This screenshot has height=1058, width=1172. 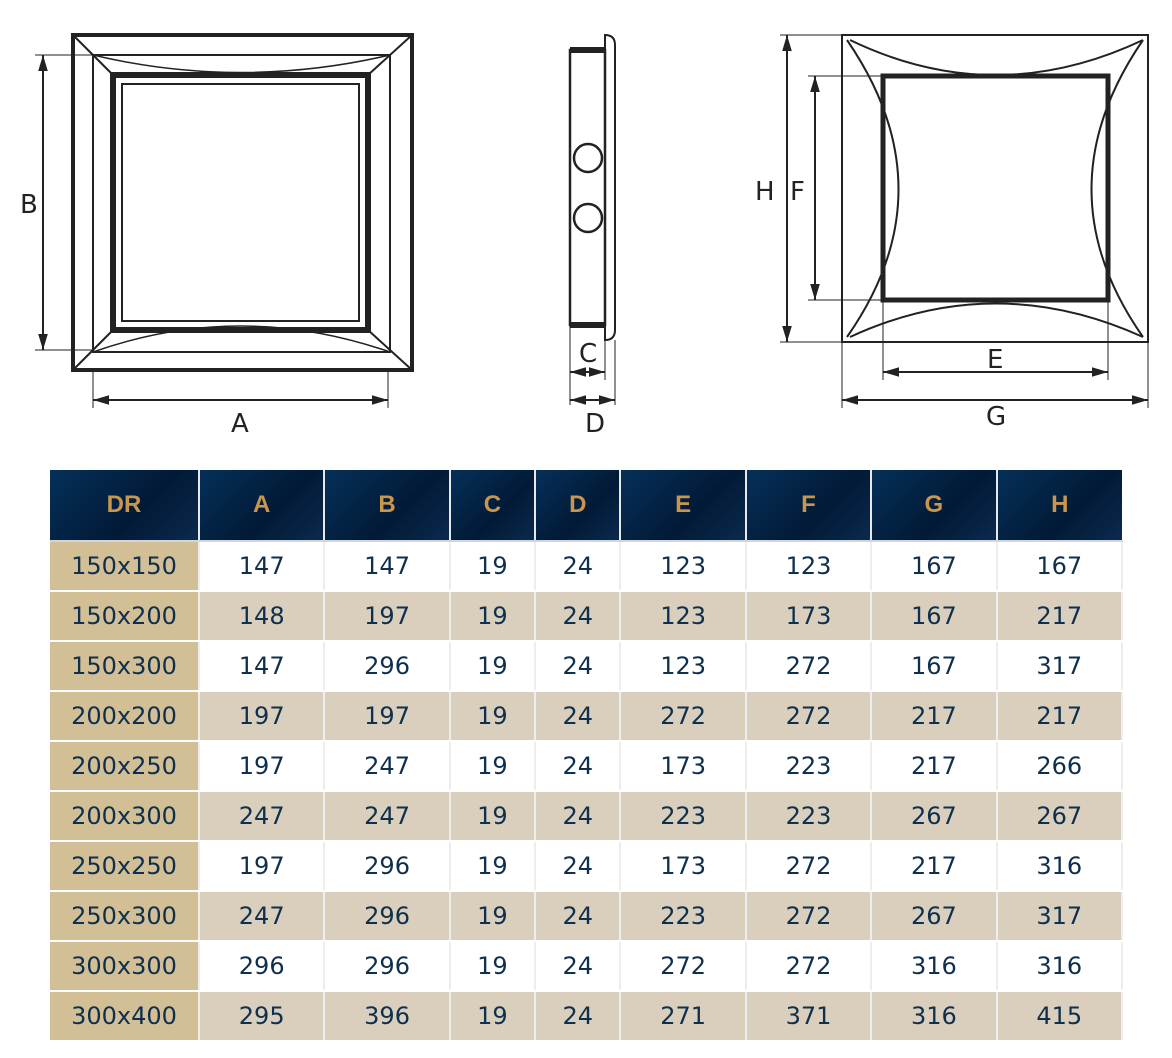 What do you see at coordinates (29, 205) in the screenshot?
I see `label-b: B` at bounding box center [29, 205].